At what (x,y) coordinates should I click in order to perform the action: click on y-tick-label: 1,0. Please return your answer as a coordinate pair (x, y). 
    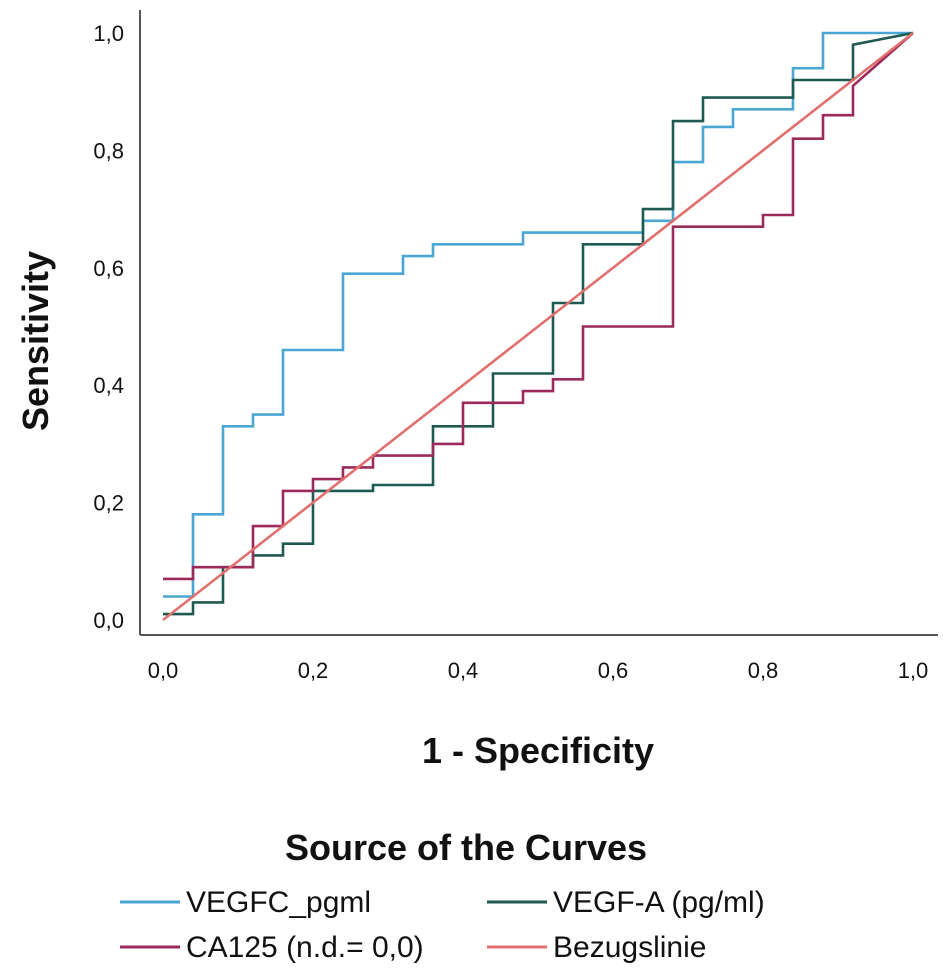
    Looking at the image, I should click on (108, 33).